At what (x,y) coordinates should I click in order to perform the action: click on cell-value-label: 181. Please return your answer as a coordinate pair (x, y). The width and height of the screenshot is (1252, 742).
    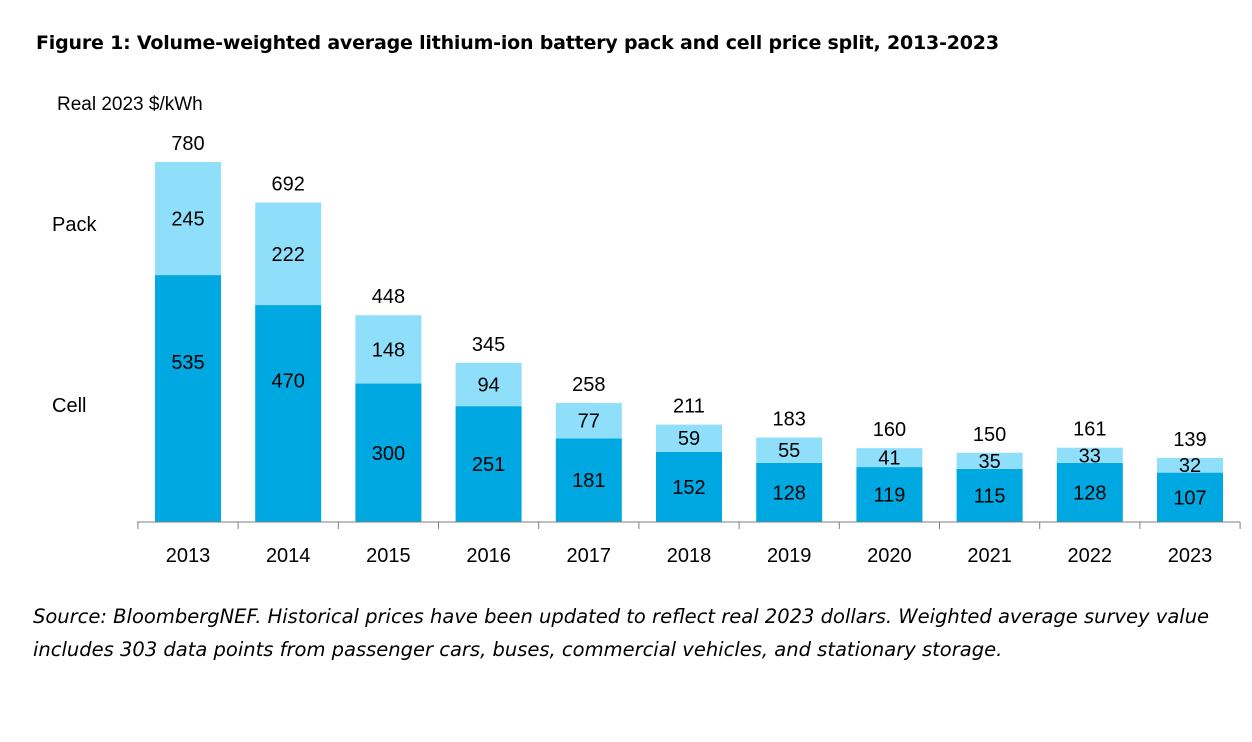
    Looking at the image, I should click on (588, 481).